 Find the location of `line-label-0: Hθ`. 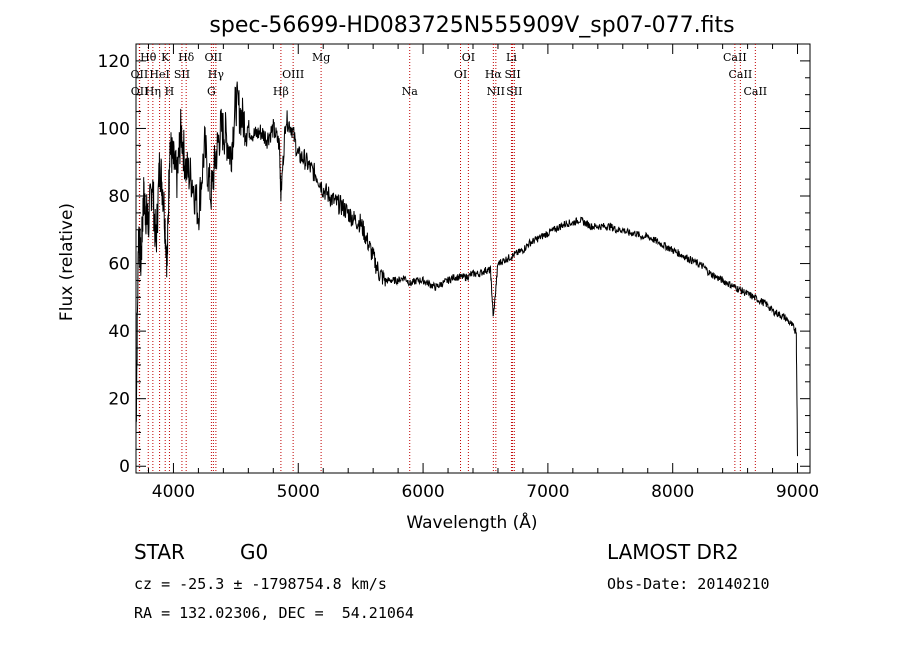

line-label-0: Hθ is located at coordinates (148, 57).